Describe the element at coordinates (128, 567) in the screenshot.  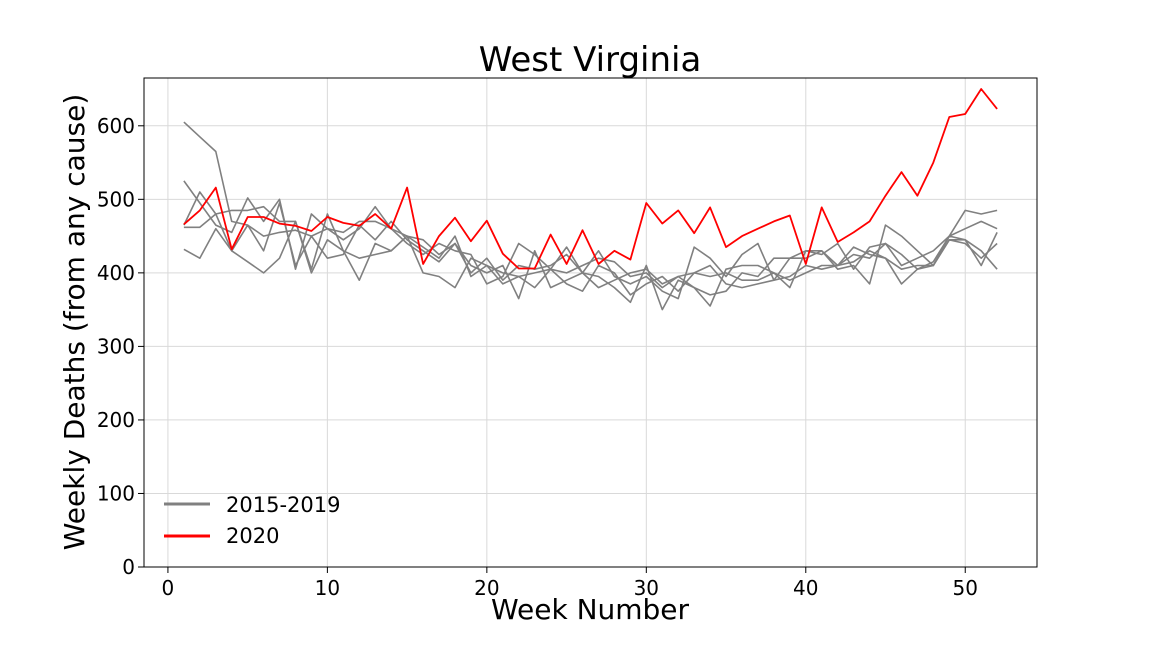
I see `y-tick-label: 0` at that location.